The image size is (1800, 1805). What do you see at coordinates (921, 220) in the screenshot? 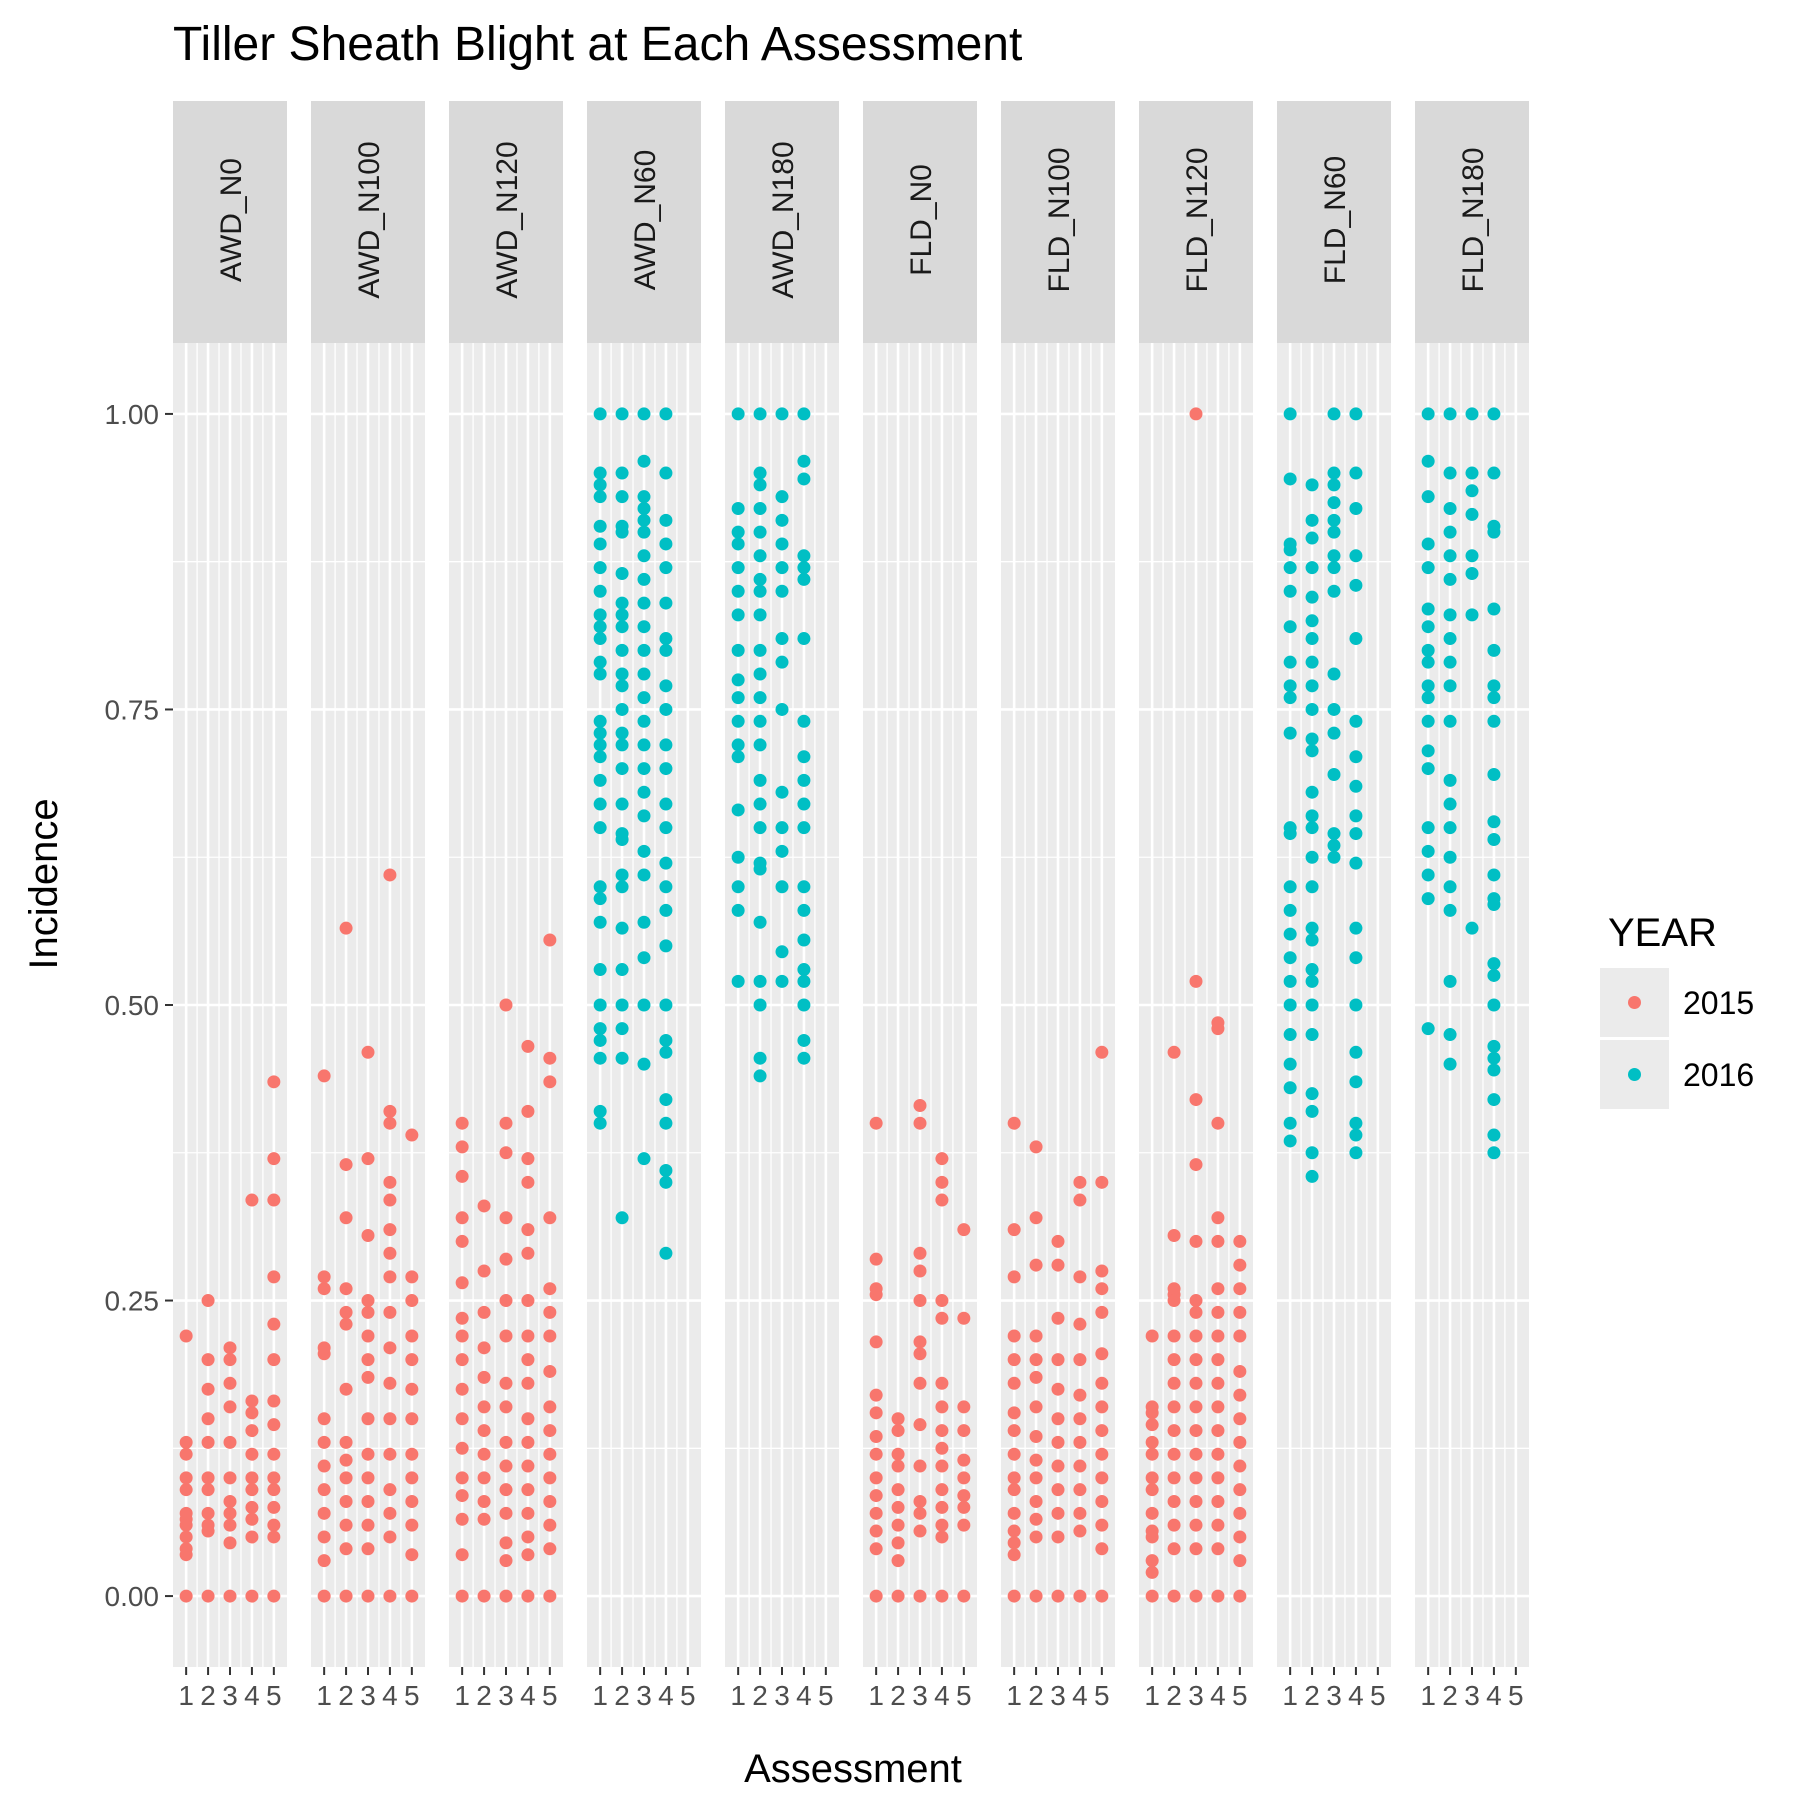
I see `facet-strip-label: FLD_N0` at bounding box center [921, 220].